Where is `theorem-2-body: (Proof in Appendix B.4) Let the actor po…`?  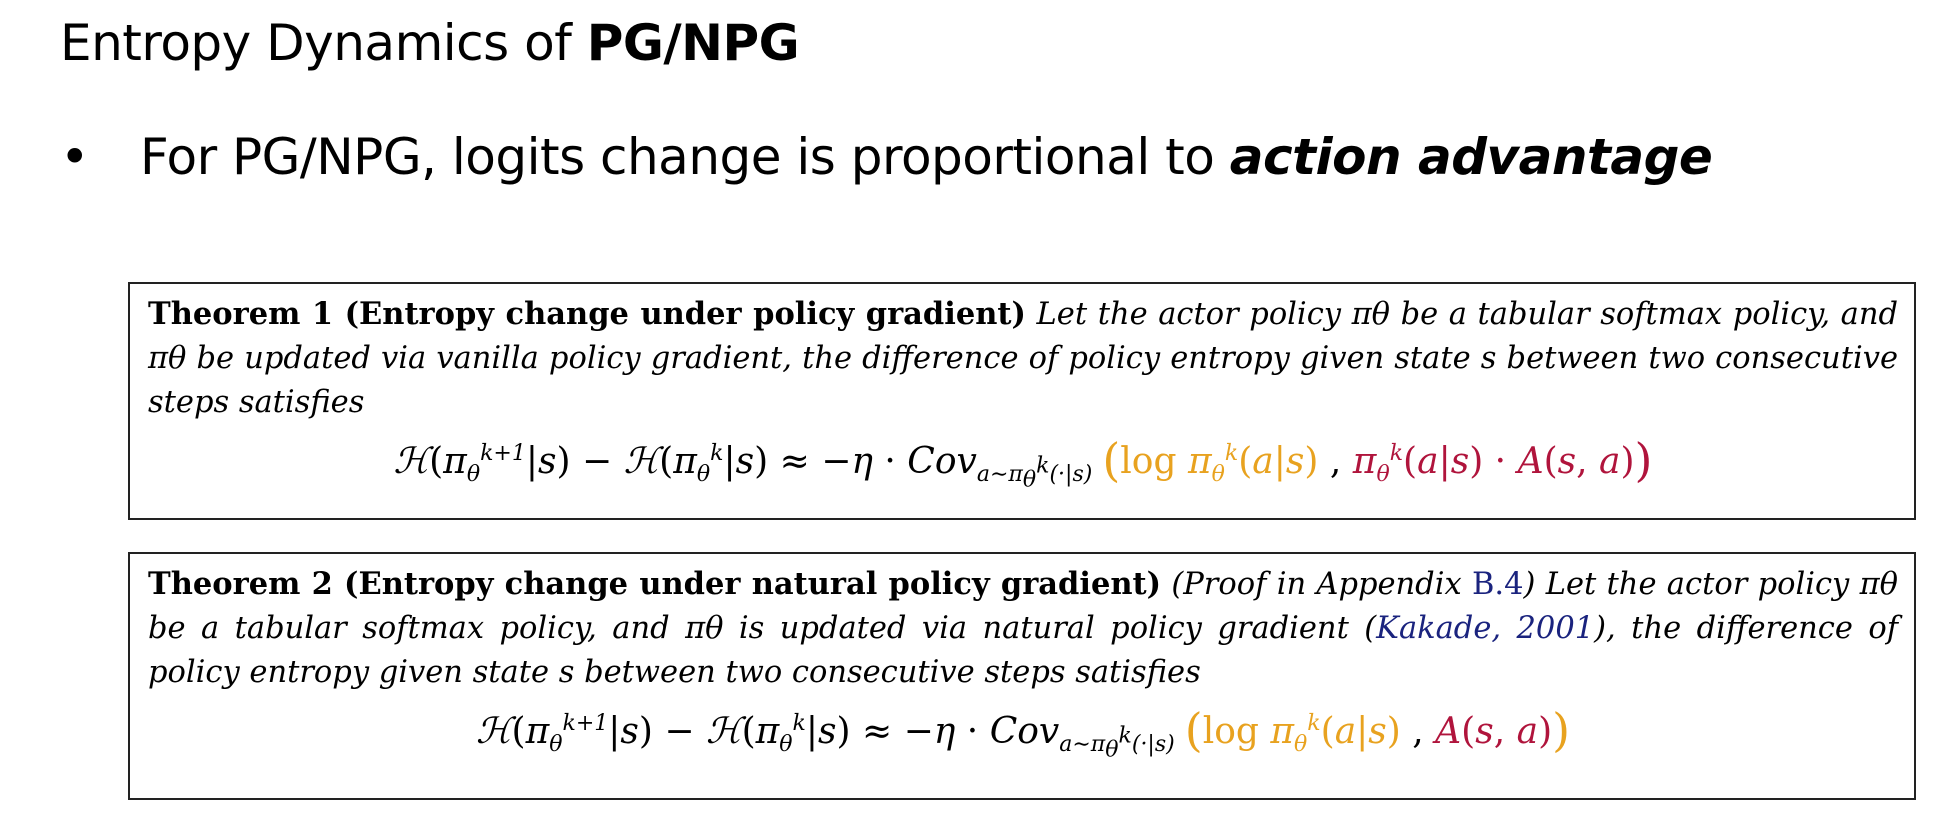
theorem-2-body: (Proof in Appendix B.4) Let the actor po… is located at coordinates (1023, 628).